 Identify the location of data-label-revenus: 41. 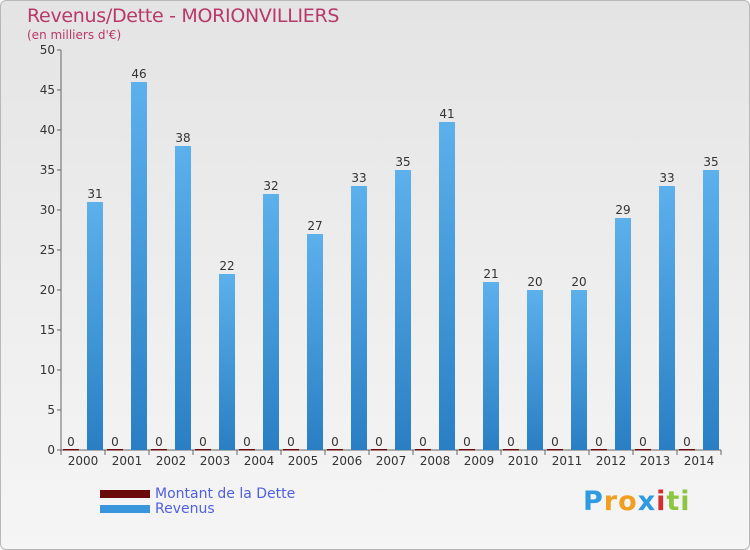
(446, 114).